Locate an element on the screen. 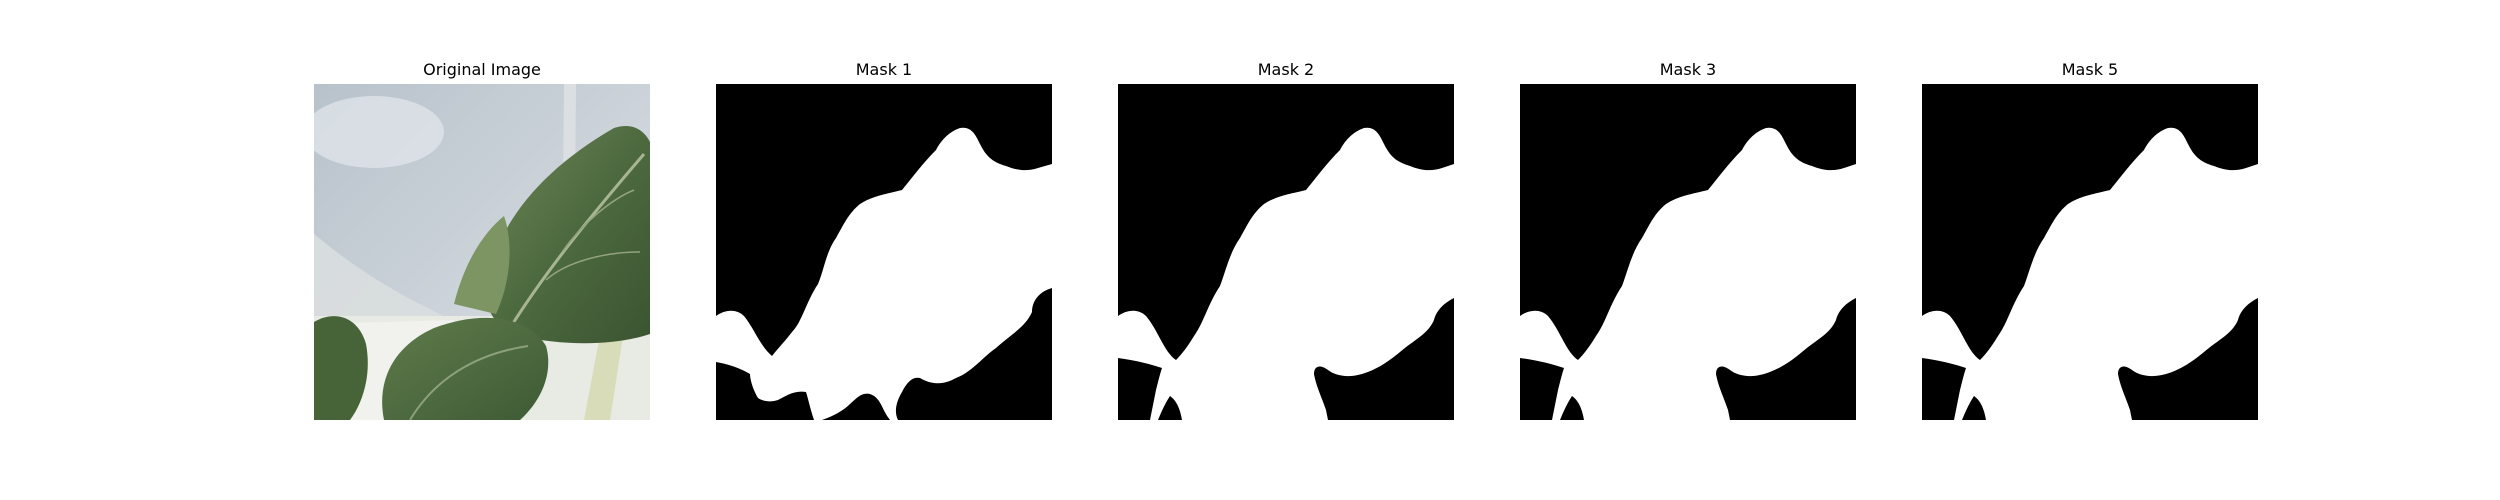 This screenshot has height=500, width=2500. lower-leaf is located at coordinates (465, 368).